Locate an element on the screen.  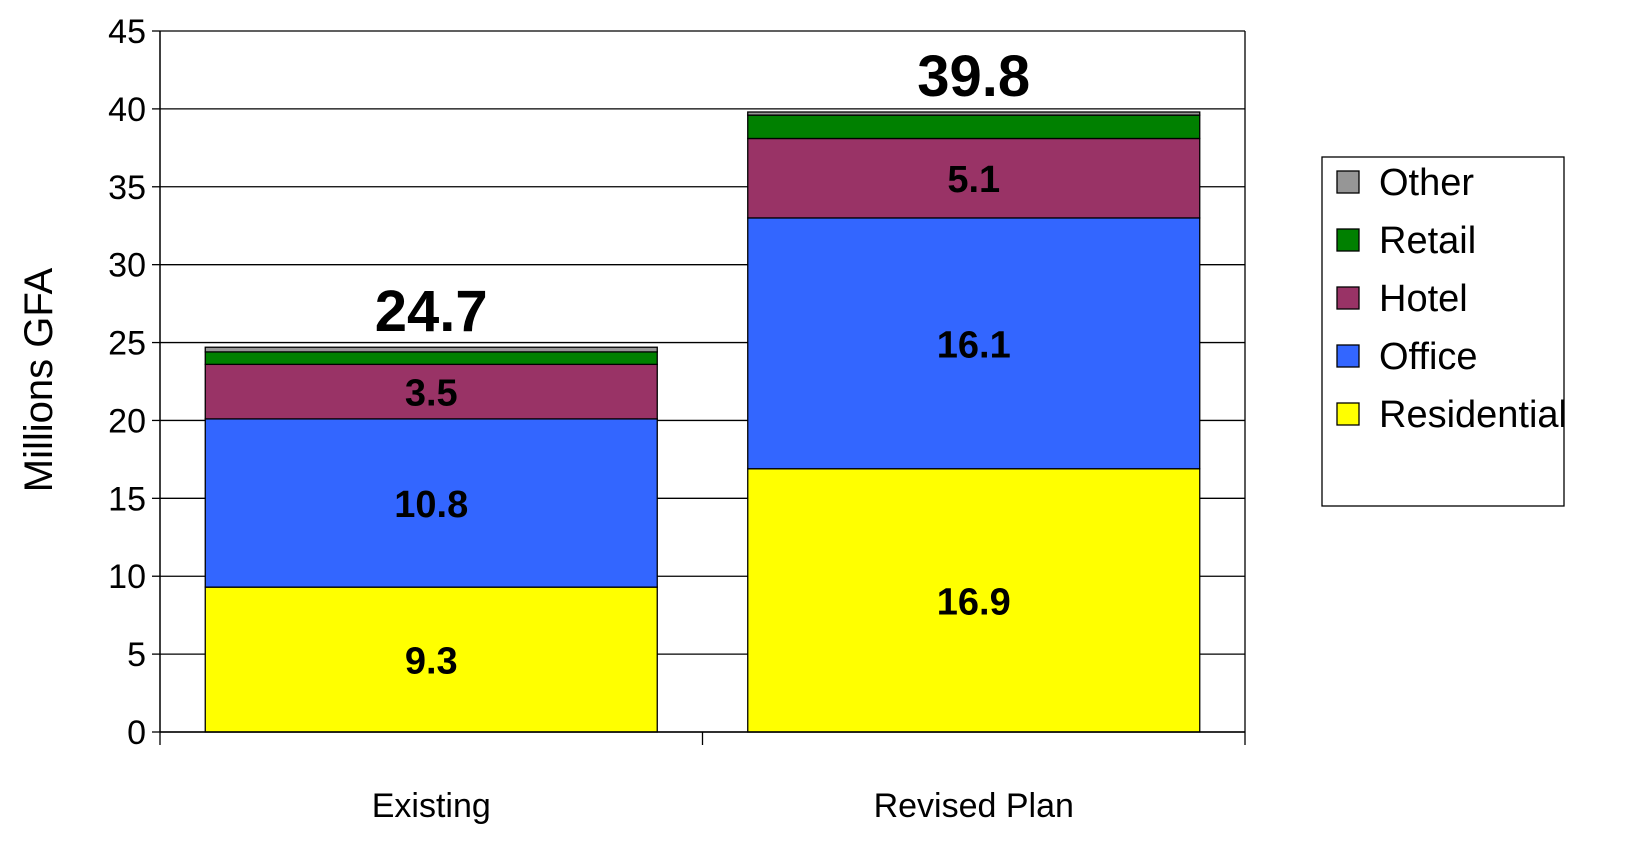
data-label: 5.1 is located at coordinates (973, 180).